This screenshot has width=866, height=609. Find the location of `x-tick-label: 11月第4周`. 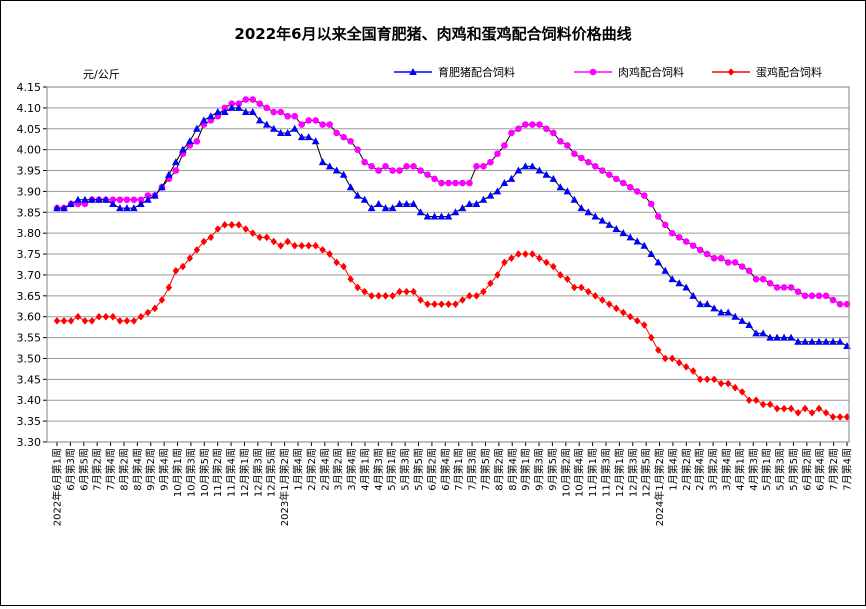

x-tick-label: 11月第4周 is located at coordinates (231, 472).